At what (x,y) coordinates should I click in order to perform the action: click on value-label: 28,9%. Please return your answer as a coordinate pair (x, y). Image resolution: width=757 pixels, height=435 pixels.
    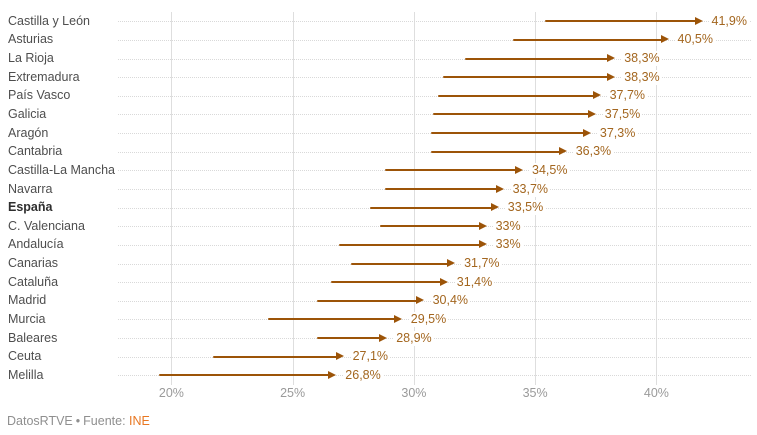
    Looking at the image, I should click on (414, 338).